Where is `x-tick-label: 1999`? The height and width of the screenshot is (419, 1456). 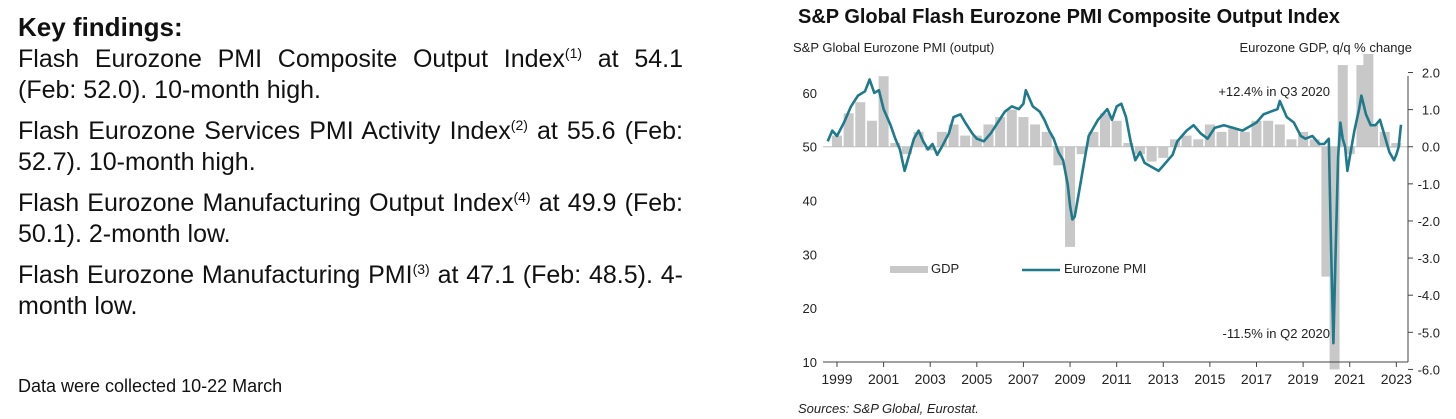 x-tick-label: 1999 is located at coordinates (836, 379).